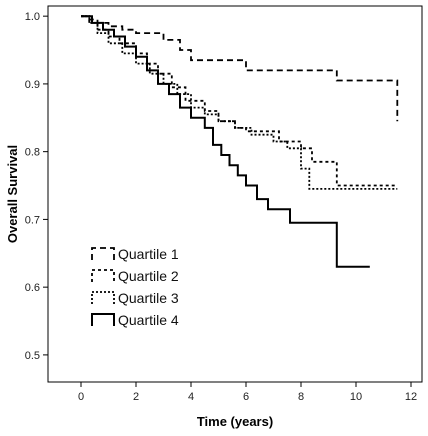 This screenshot has width=428, height=436. Describe the element at coordinates (32, 85) in the screenshot. I see `y-tick-label: 0.9` at that location.